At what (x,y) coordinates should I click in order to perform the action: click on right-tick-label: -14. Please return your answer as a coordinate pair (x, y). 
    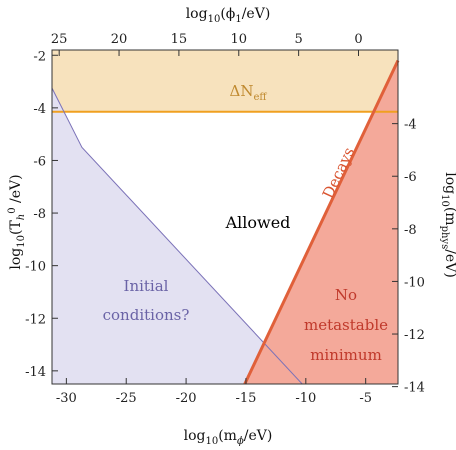
    Looking at the image, I should click on (414, 388).